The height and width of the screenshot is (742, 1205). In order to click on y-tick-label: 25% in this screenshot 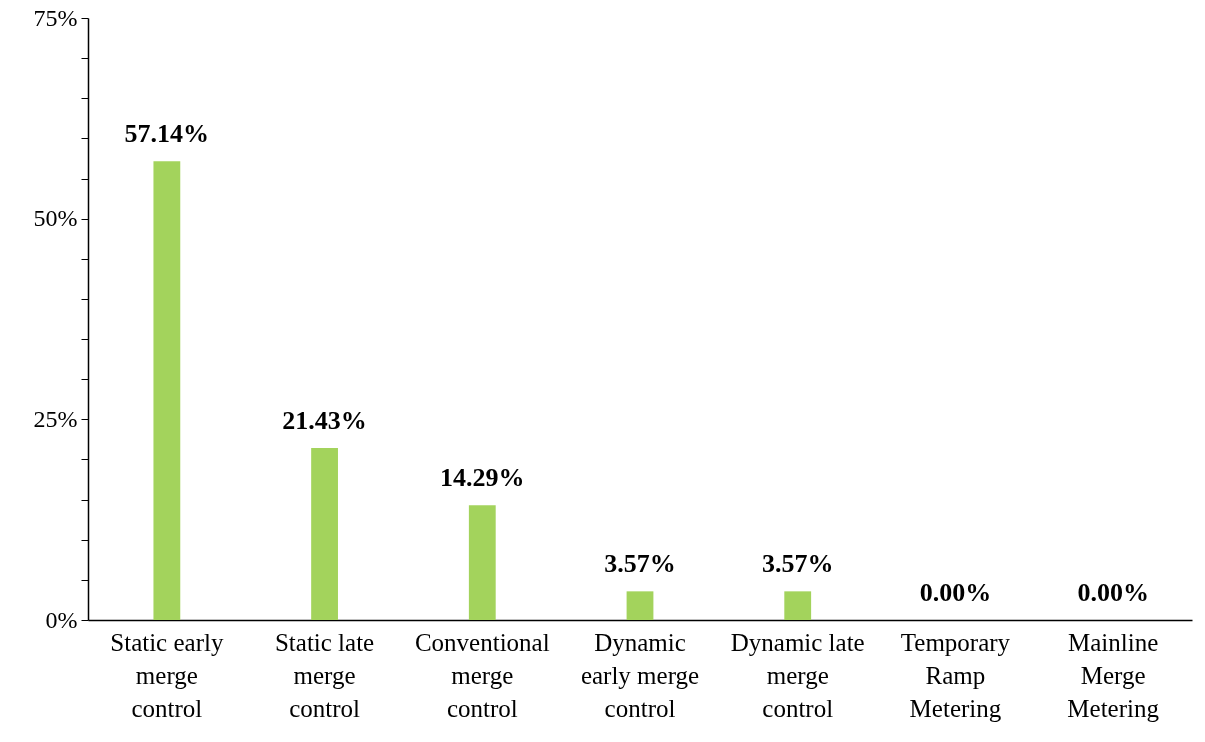, I will do `click(55, 418)`.